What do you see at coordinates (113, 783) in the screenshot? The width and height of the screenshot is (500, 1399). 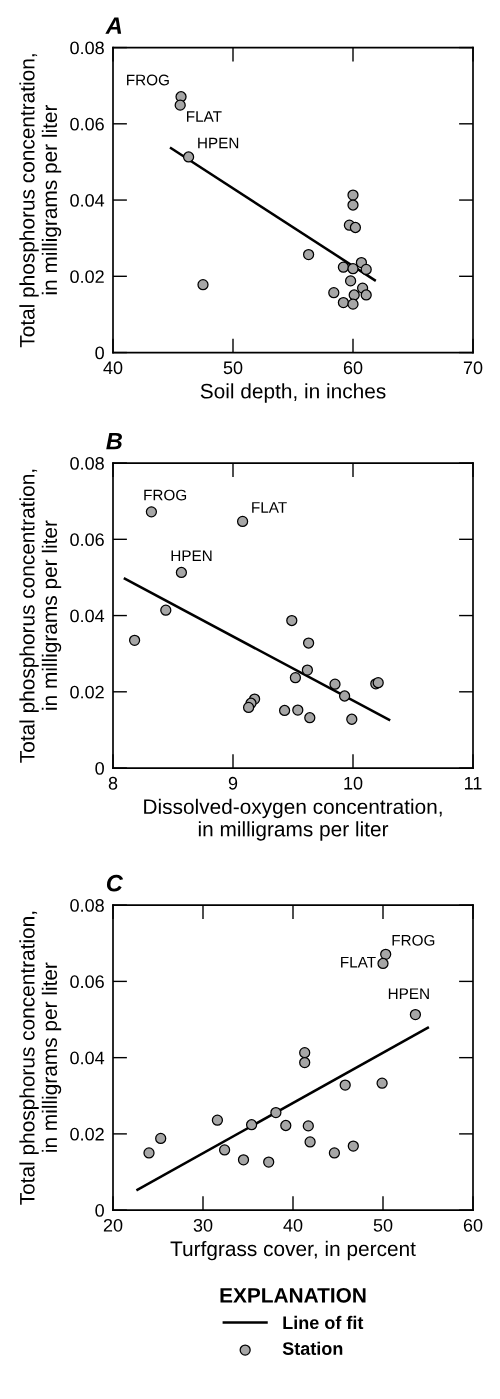 I see `x-tick-label: 8` at bounding box center [113, 783].